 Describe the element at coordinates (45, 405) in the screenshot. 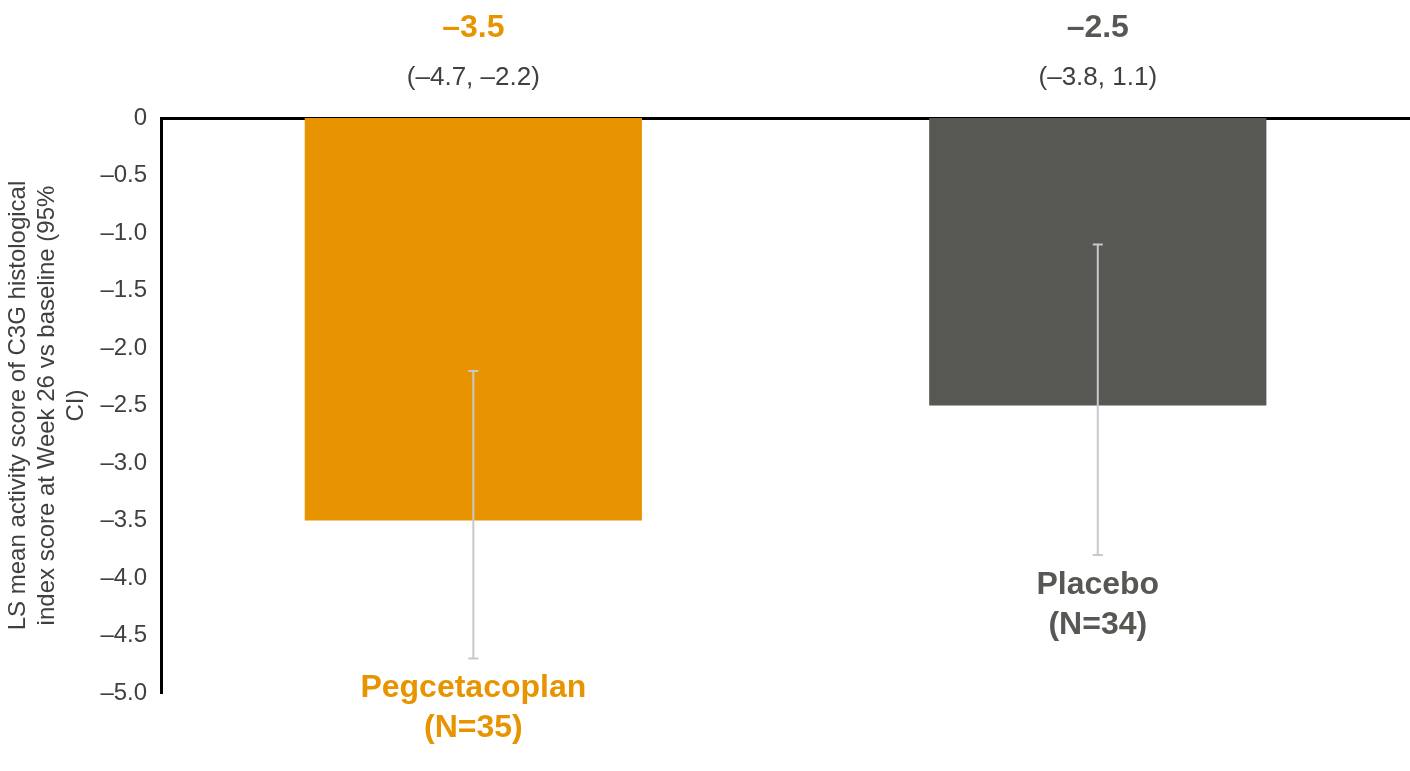

I see `y-axis-title: LS mean activity score of C3G histological index score at Week 26 vs baseline (95% CI)` at that location.